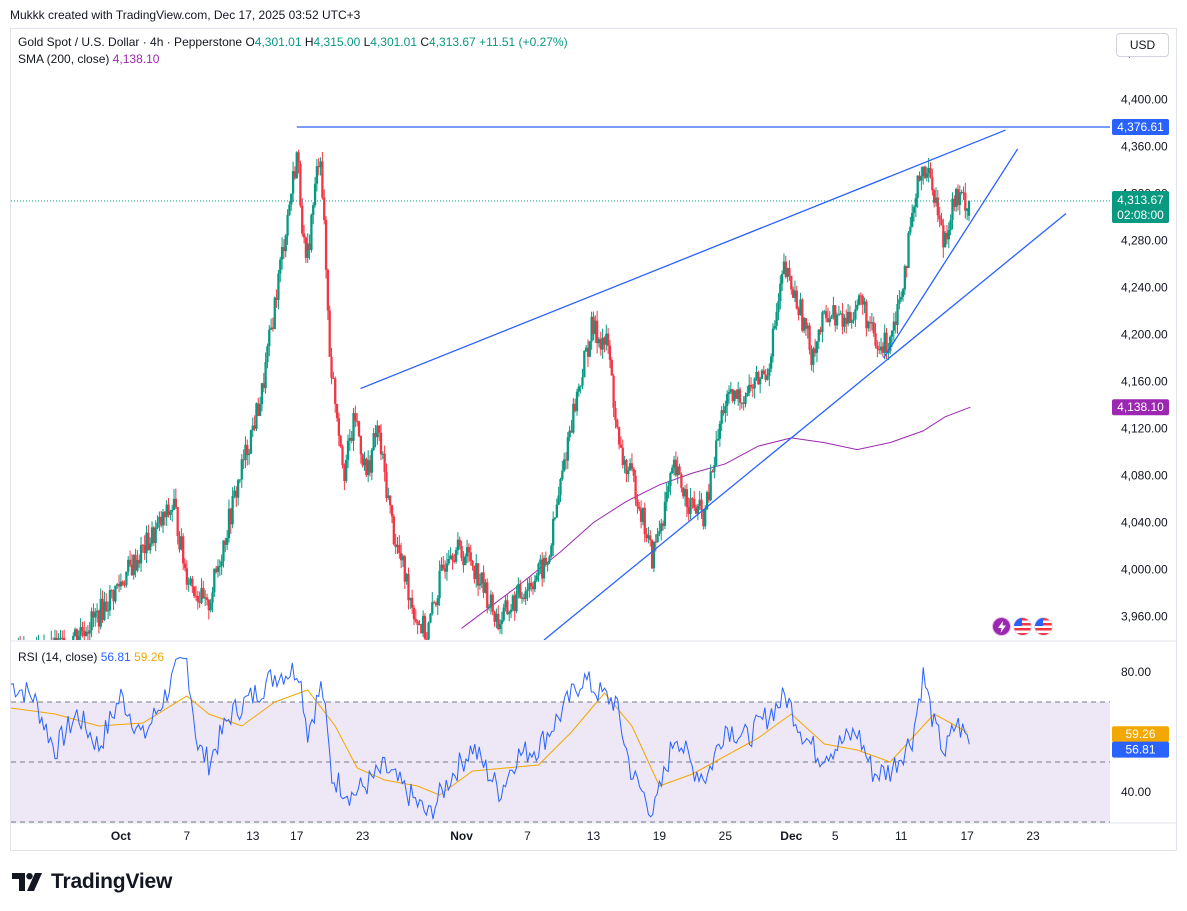 The width and height of the screenshot is (1187, 911). What do you see at coordinates (461, 836) in the screenshot?
I see `date-axis-tick: Nov` at bounding box center [461, 836].